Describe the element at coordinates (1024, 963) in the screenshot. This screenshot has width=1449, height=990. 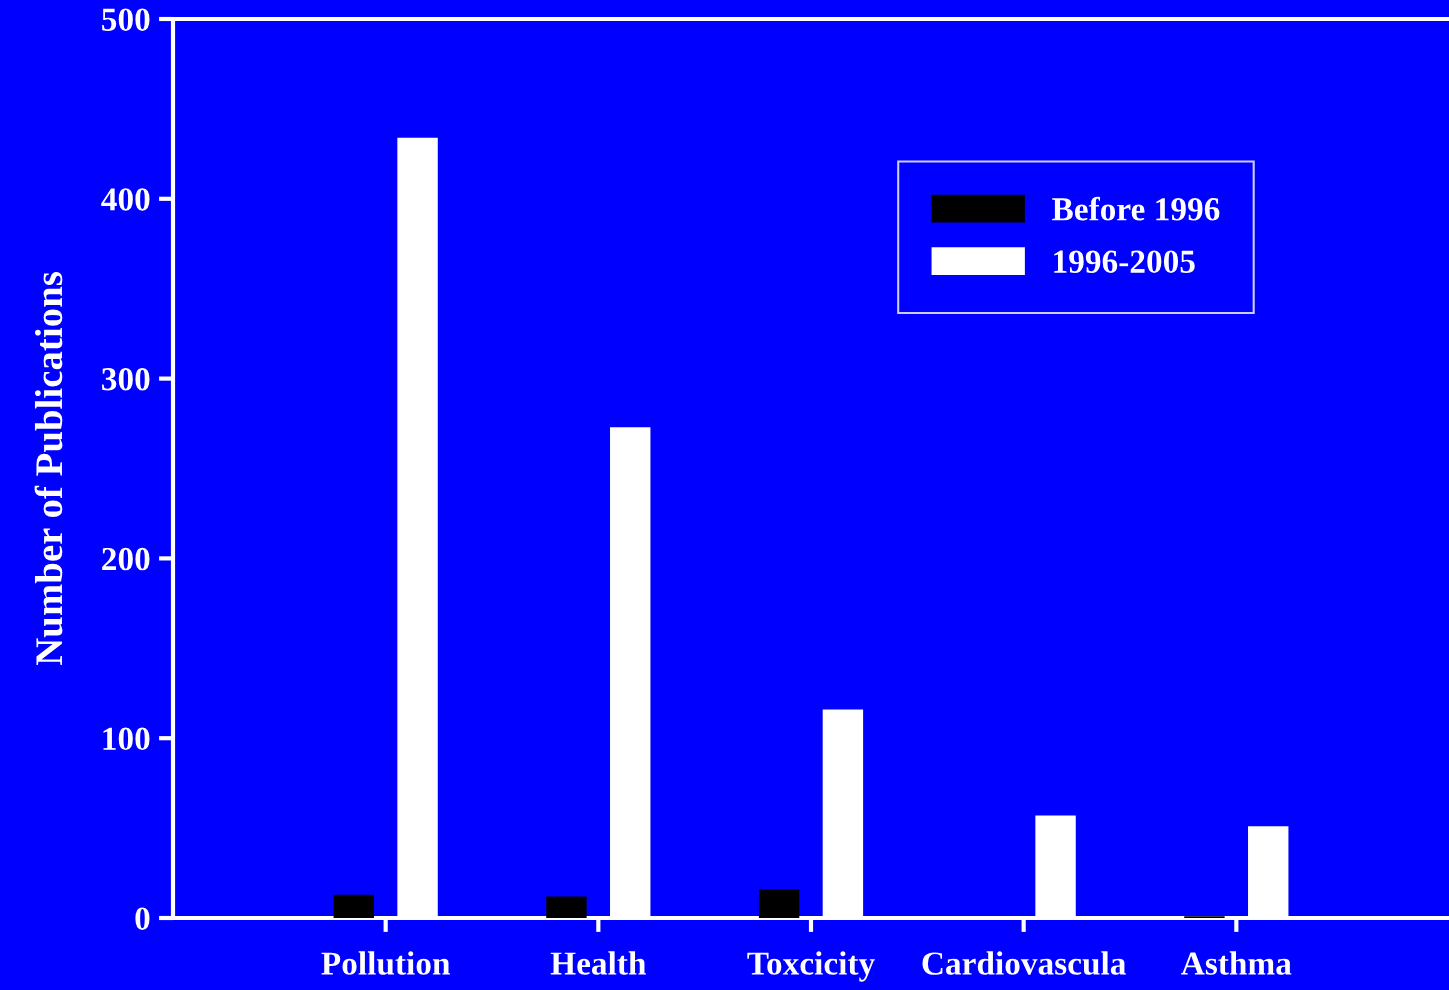
I see `x-tick-label: Cardiovascula` at that location.